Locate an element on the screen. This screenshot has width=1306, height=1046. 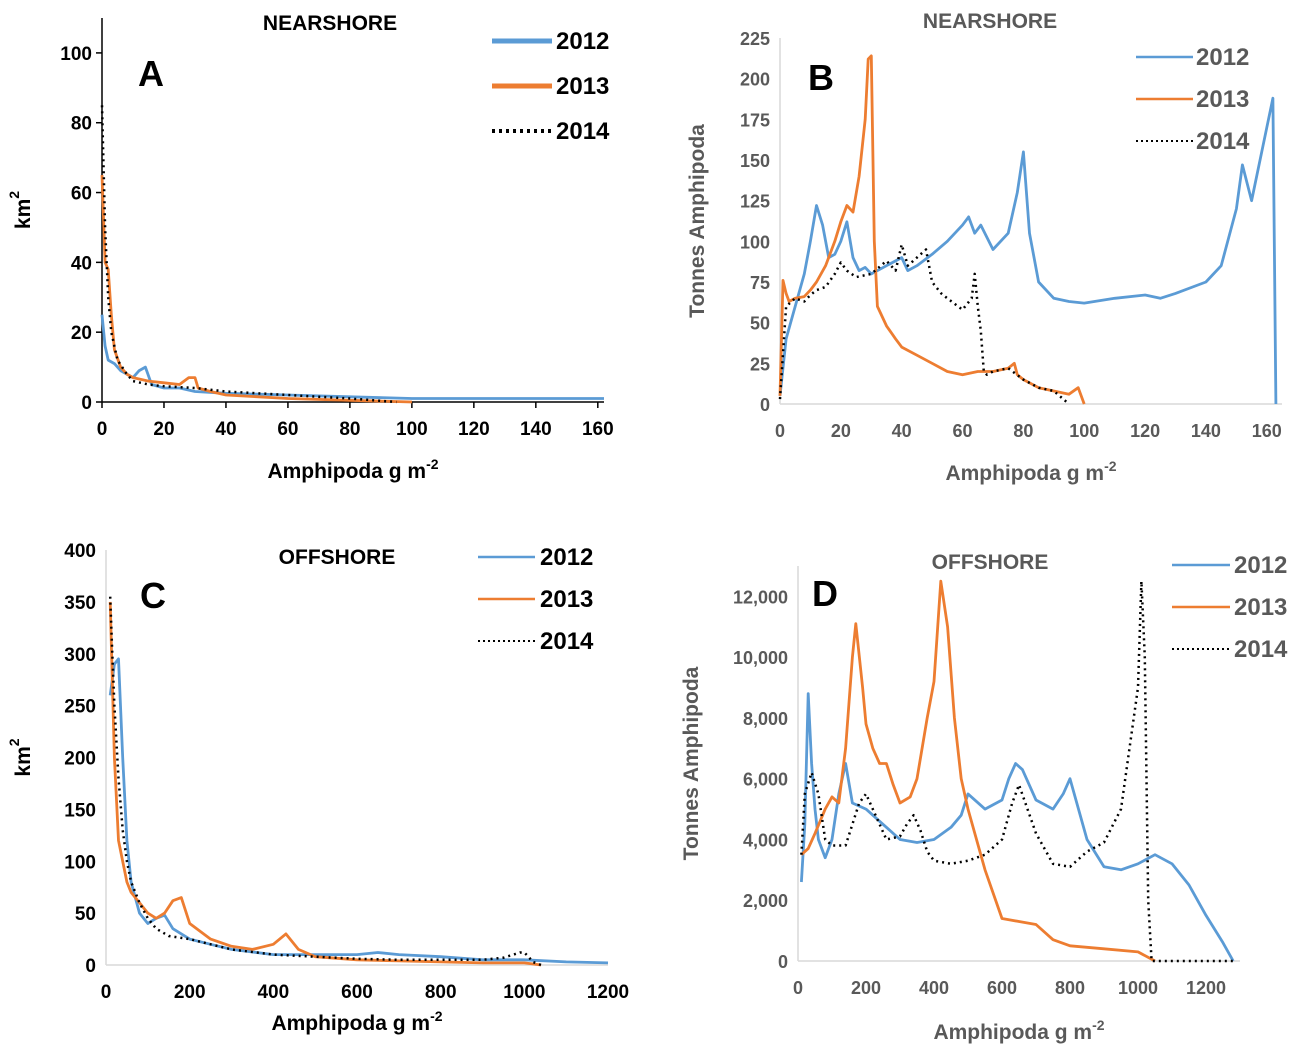
y-tick-label: 400 is located at coordinates (80, 551).